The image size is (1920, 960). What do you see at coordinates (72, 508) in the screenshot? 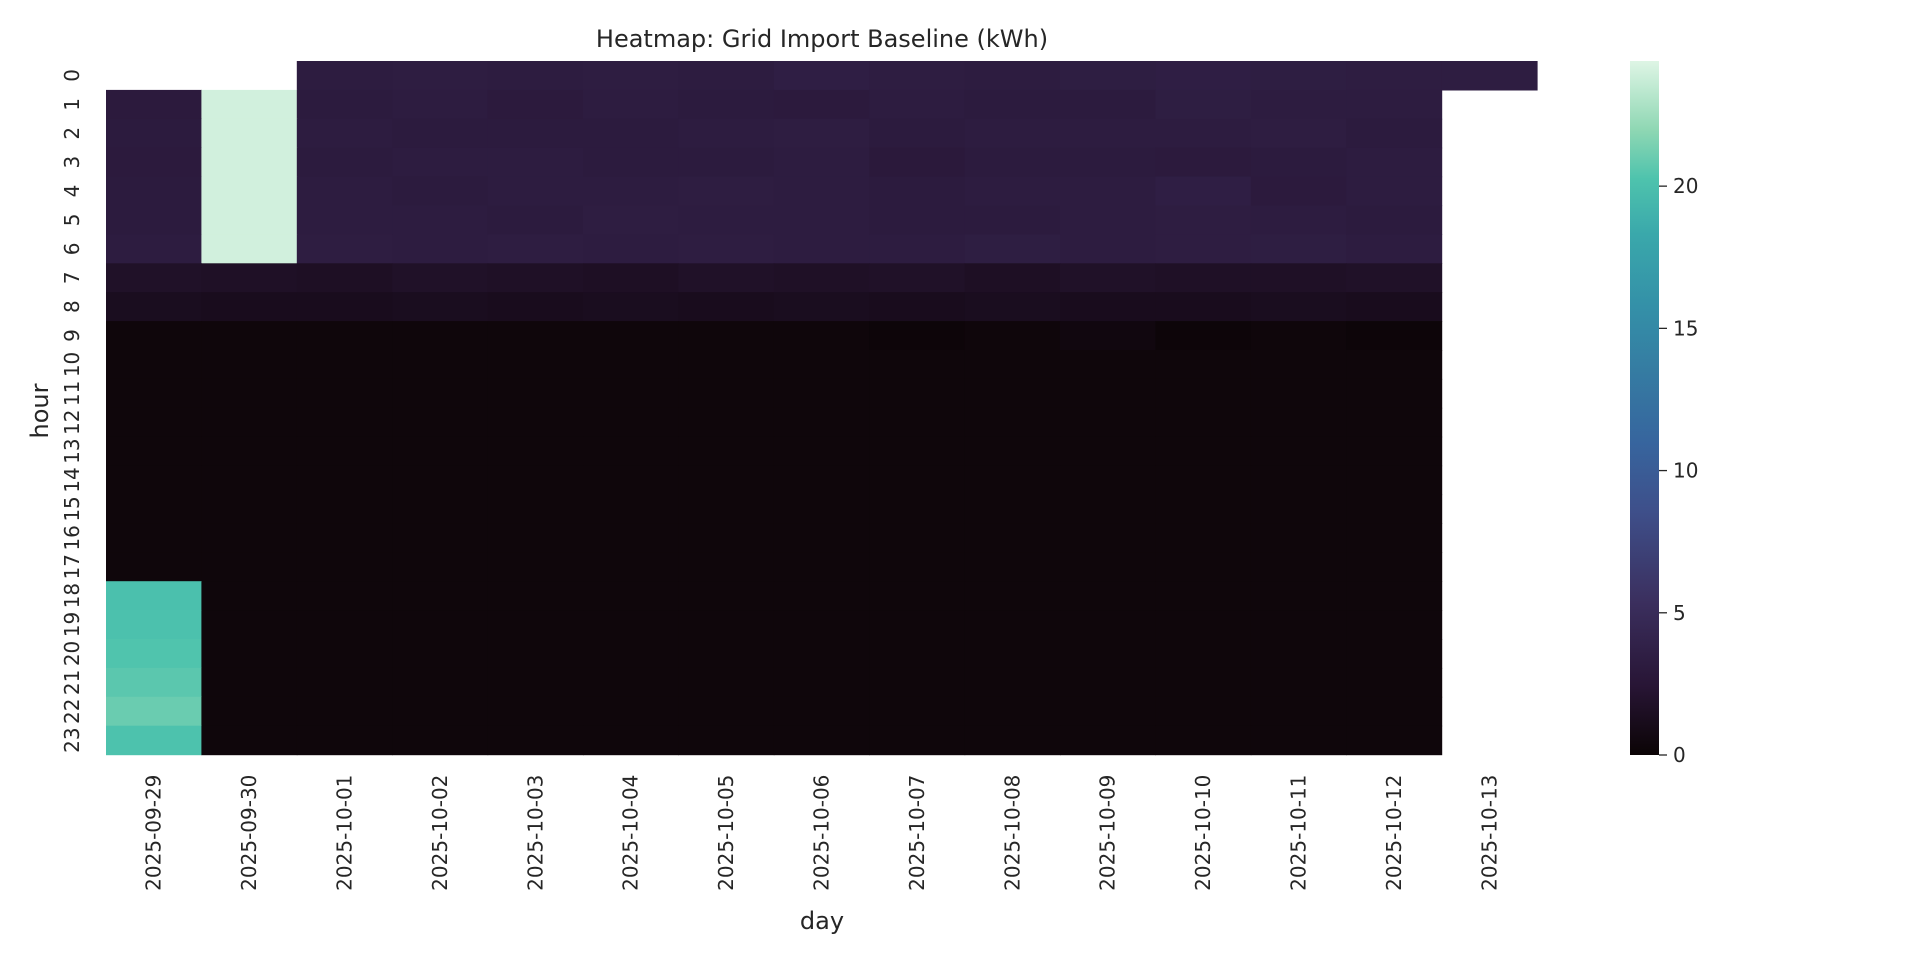
I see `y-tick-label: 15` at bounding box center [72, 508].